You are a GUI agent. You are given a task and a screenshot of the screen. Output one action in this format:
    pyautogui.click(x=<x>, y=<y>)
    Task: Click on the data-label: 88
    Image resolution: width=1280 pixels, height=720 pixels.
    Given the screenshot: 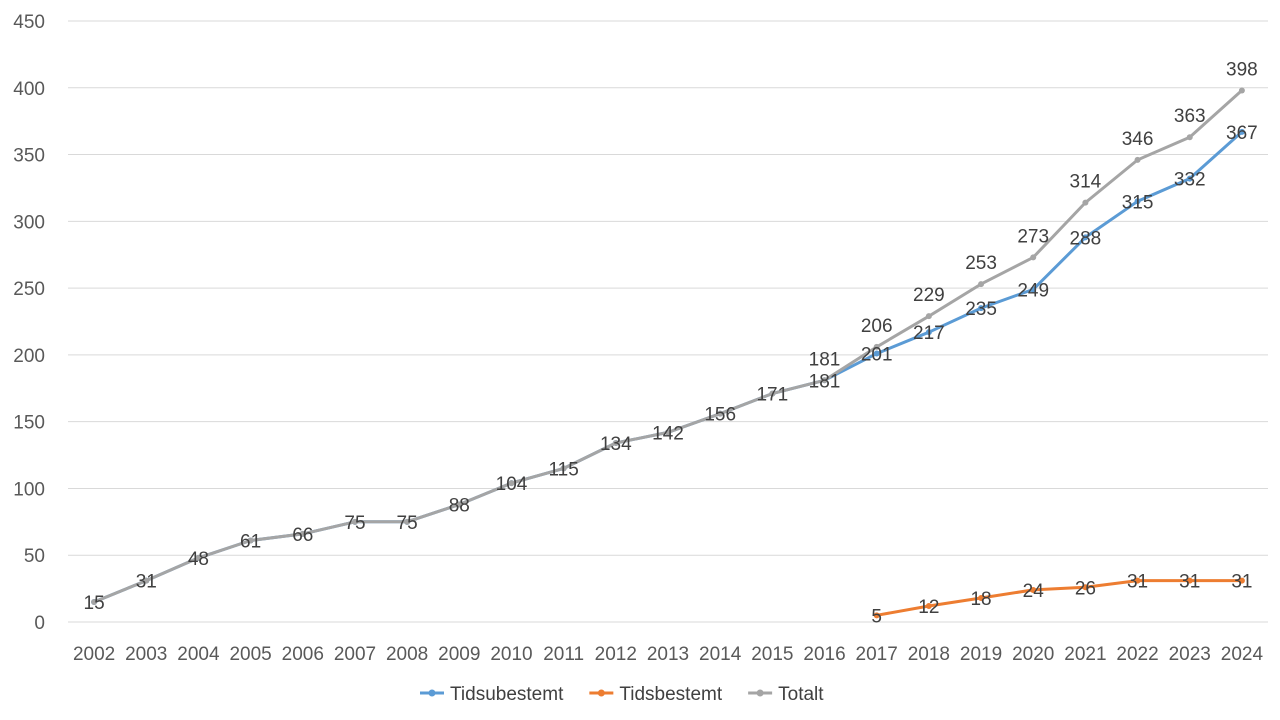 What is the action you would take?
    pyautogui.click(x=459, y=505)
    